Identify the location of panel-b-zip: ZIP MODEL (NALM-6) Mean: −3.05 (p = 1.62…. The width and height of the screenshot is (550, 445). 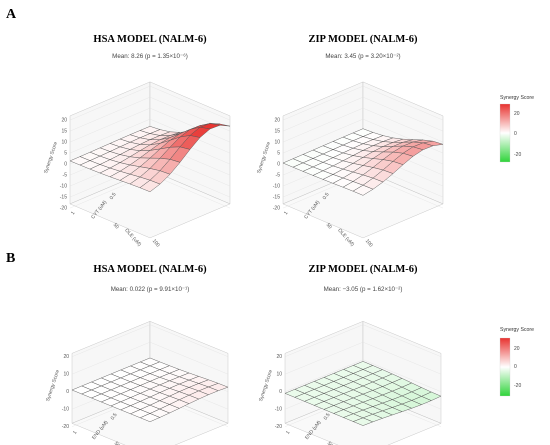
(350, 354).